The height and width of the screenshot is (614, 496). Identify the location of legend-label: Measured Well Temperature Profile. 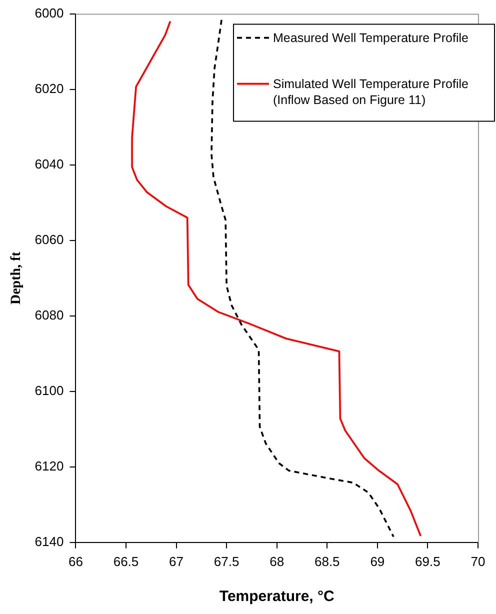
(371, 37).